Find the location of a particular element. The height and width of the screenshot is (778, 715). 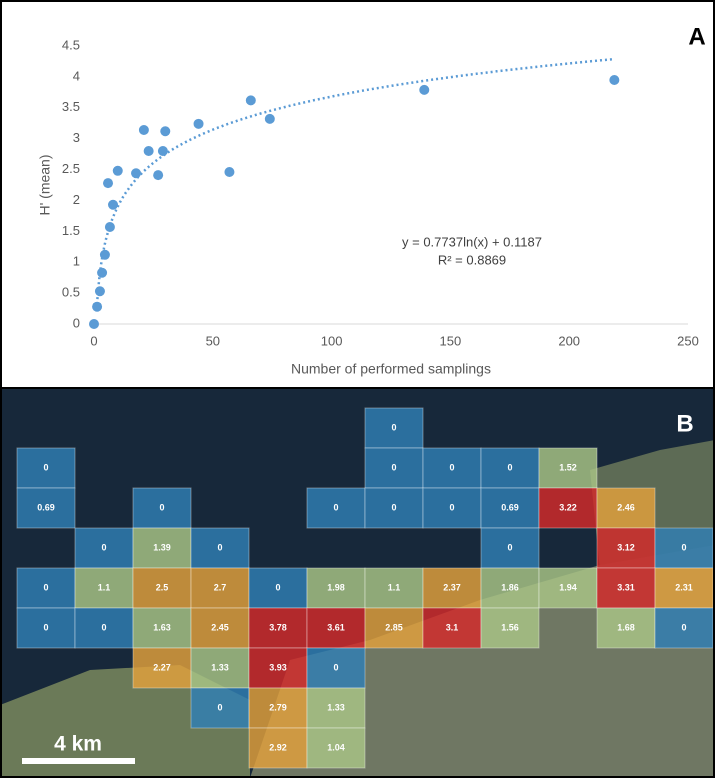

cell-value: 3.61 is located at coordinates (336, 627).